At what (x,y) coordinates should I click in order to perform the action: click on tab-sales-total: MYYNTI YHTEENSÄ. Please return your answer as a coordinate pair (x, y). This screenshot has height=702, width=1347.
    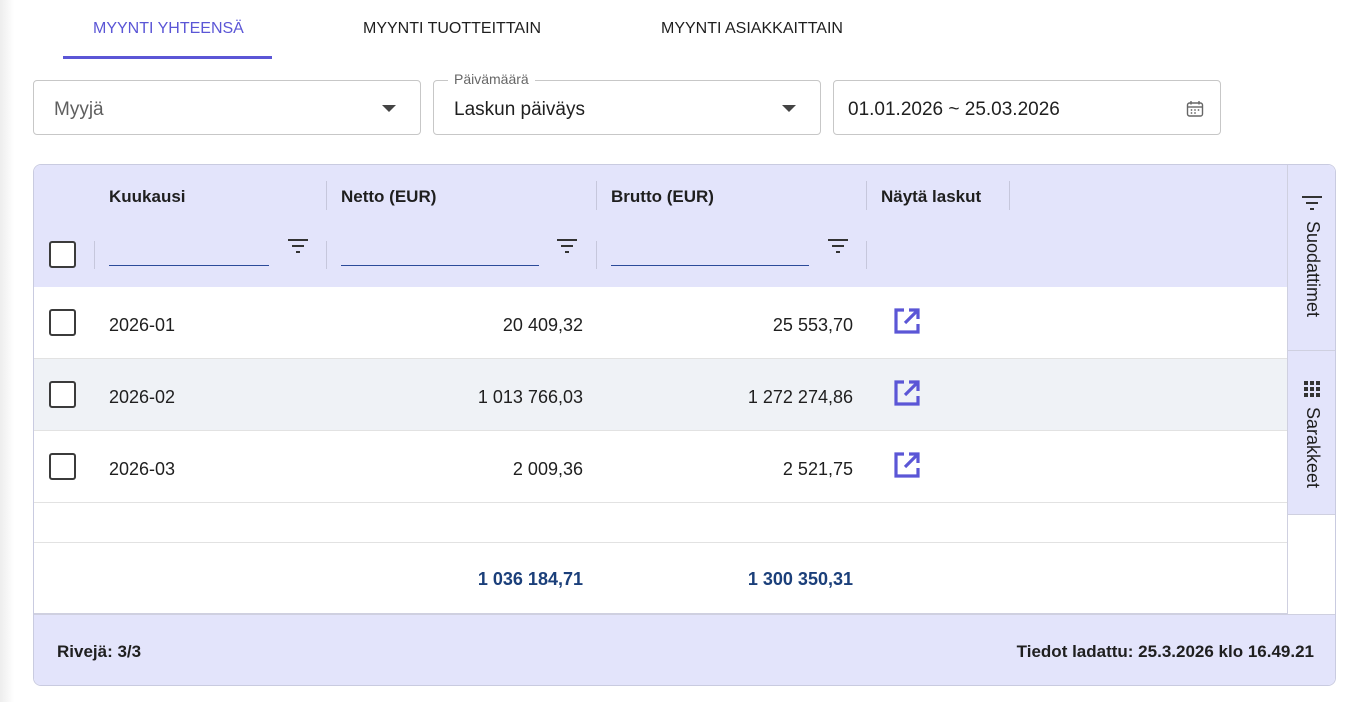
    Looking at the image, I should click on (168, 28).